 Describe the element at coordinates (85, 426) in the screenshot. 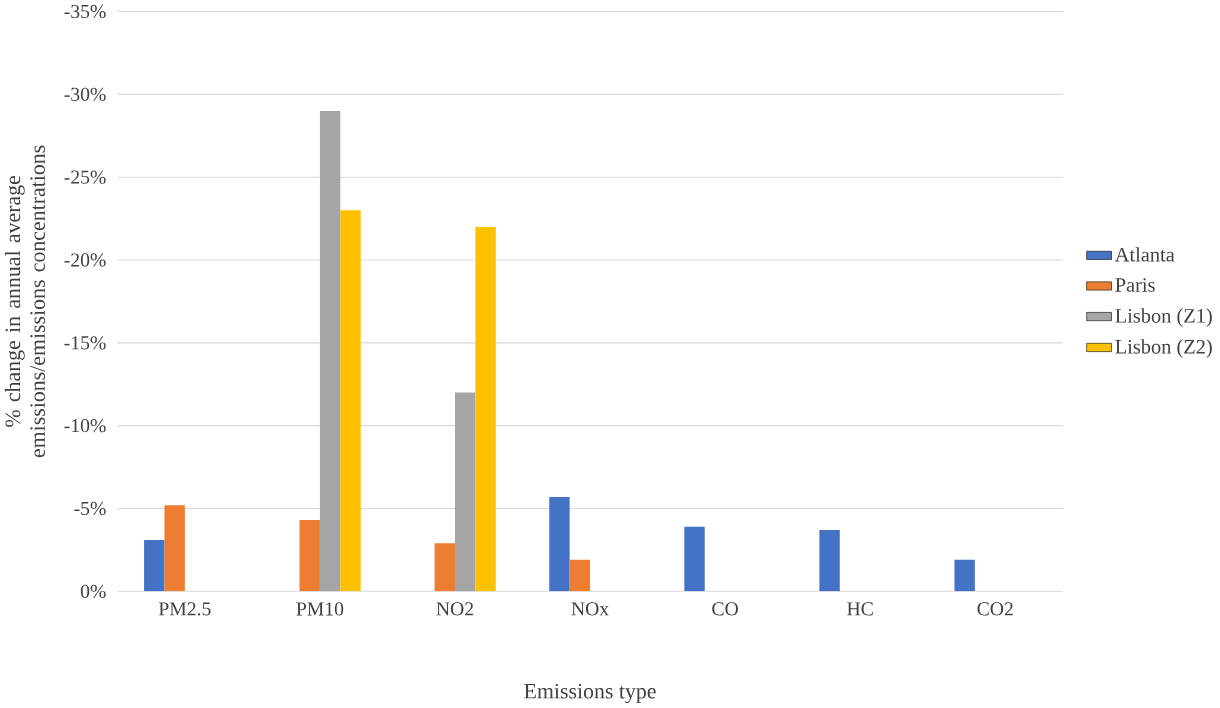

I see `y-tick-label: -10%` at that location.